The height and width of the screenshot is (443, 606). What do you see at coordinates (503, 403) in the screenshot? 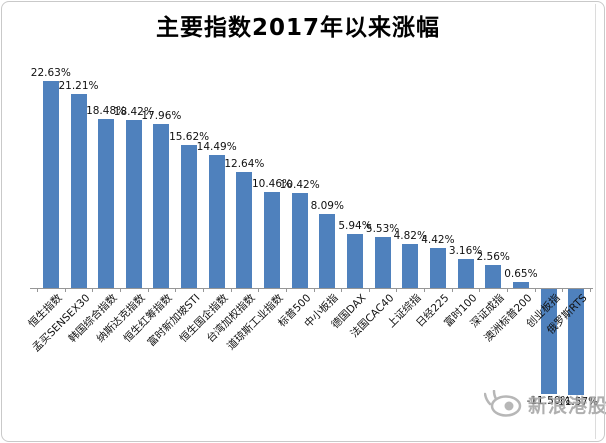
I see `sina-eye-icon` at bounding box center [503, 403].